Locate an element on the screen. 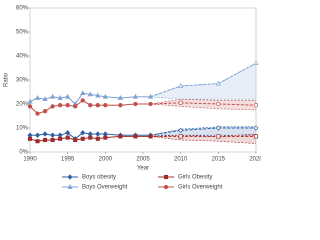  y-tick-label: 10% is located at coordinates (22, 129).